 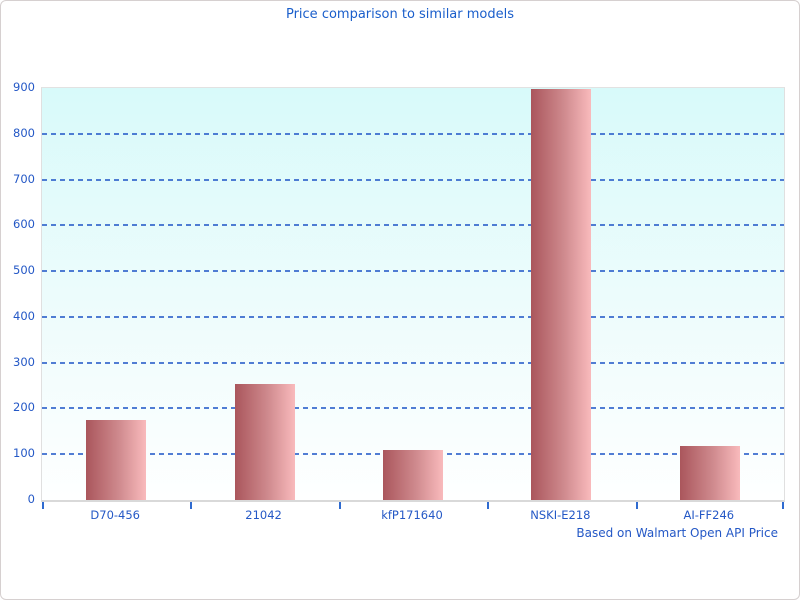 What do you see at coordinates (677, 533) in the screenshot?
I see `source-note: Based on Walmart Open API Price` at bounding box center [677, 533].